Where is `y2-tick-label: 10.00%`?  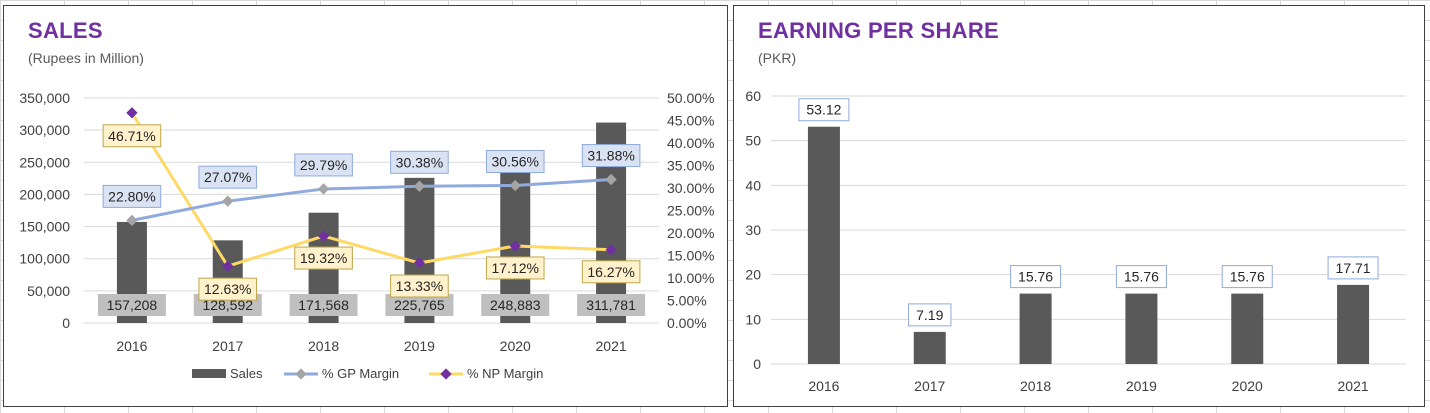 y2-tick-label: 10.00% is located at coordinates (690, 278).